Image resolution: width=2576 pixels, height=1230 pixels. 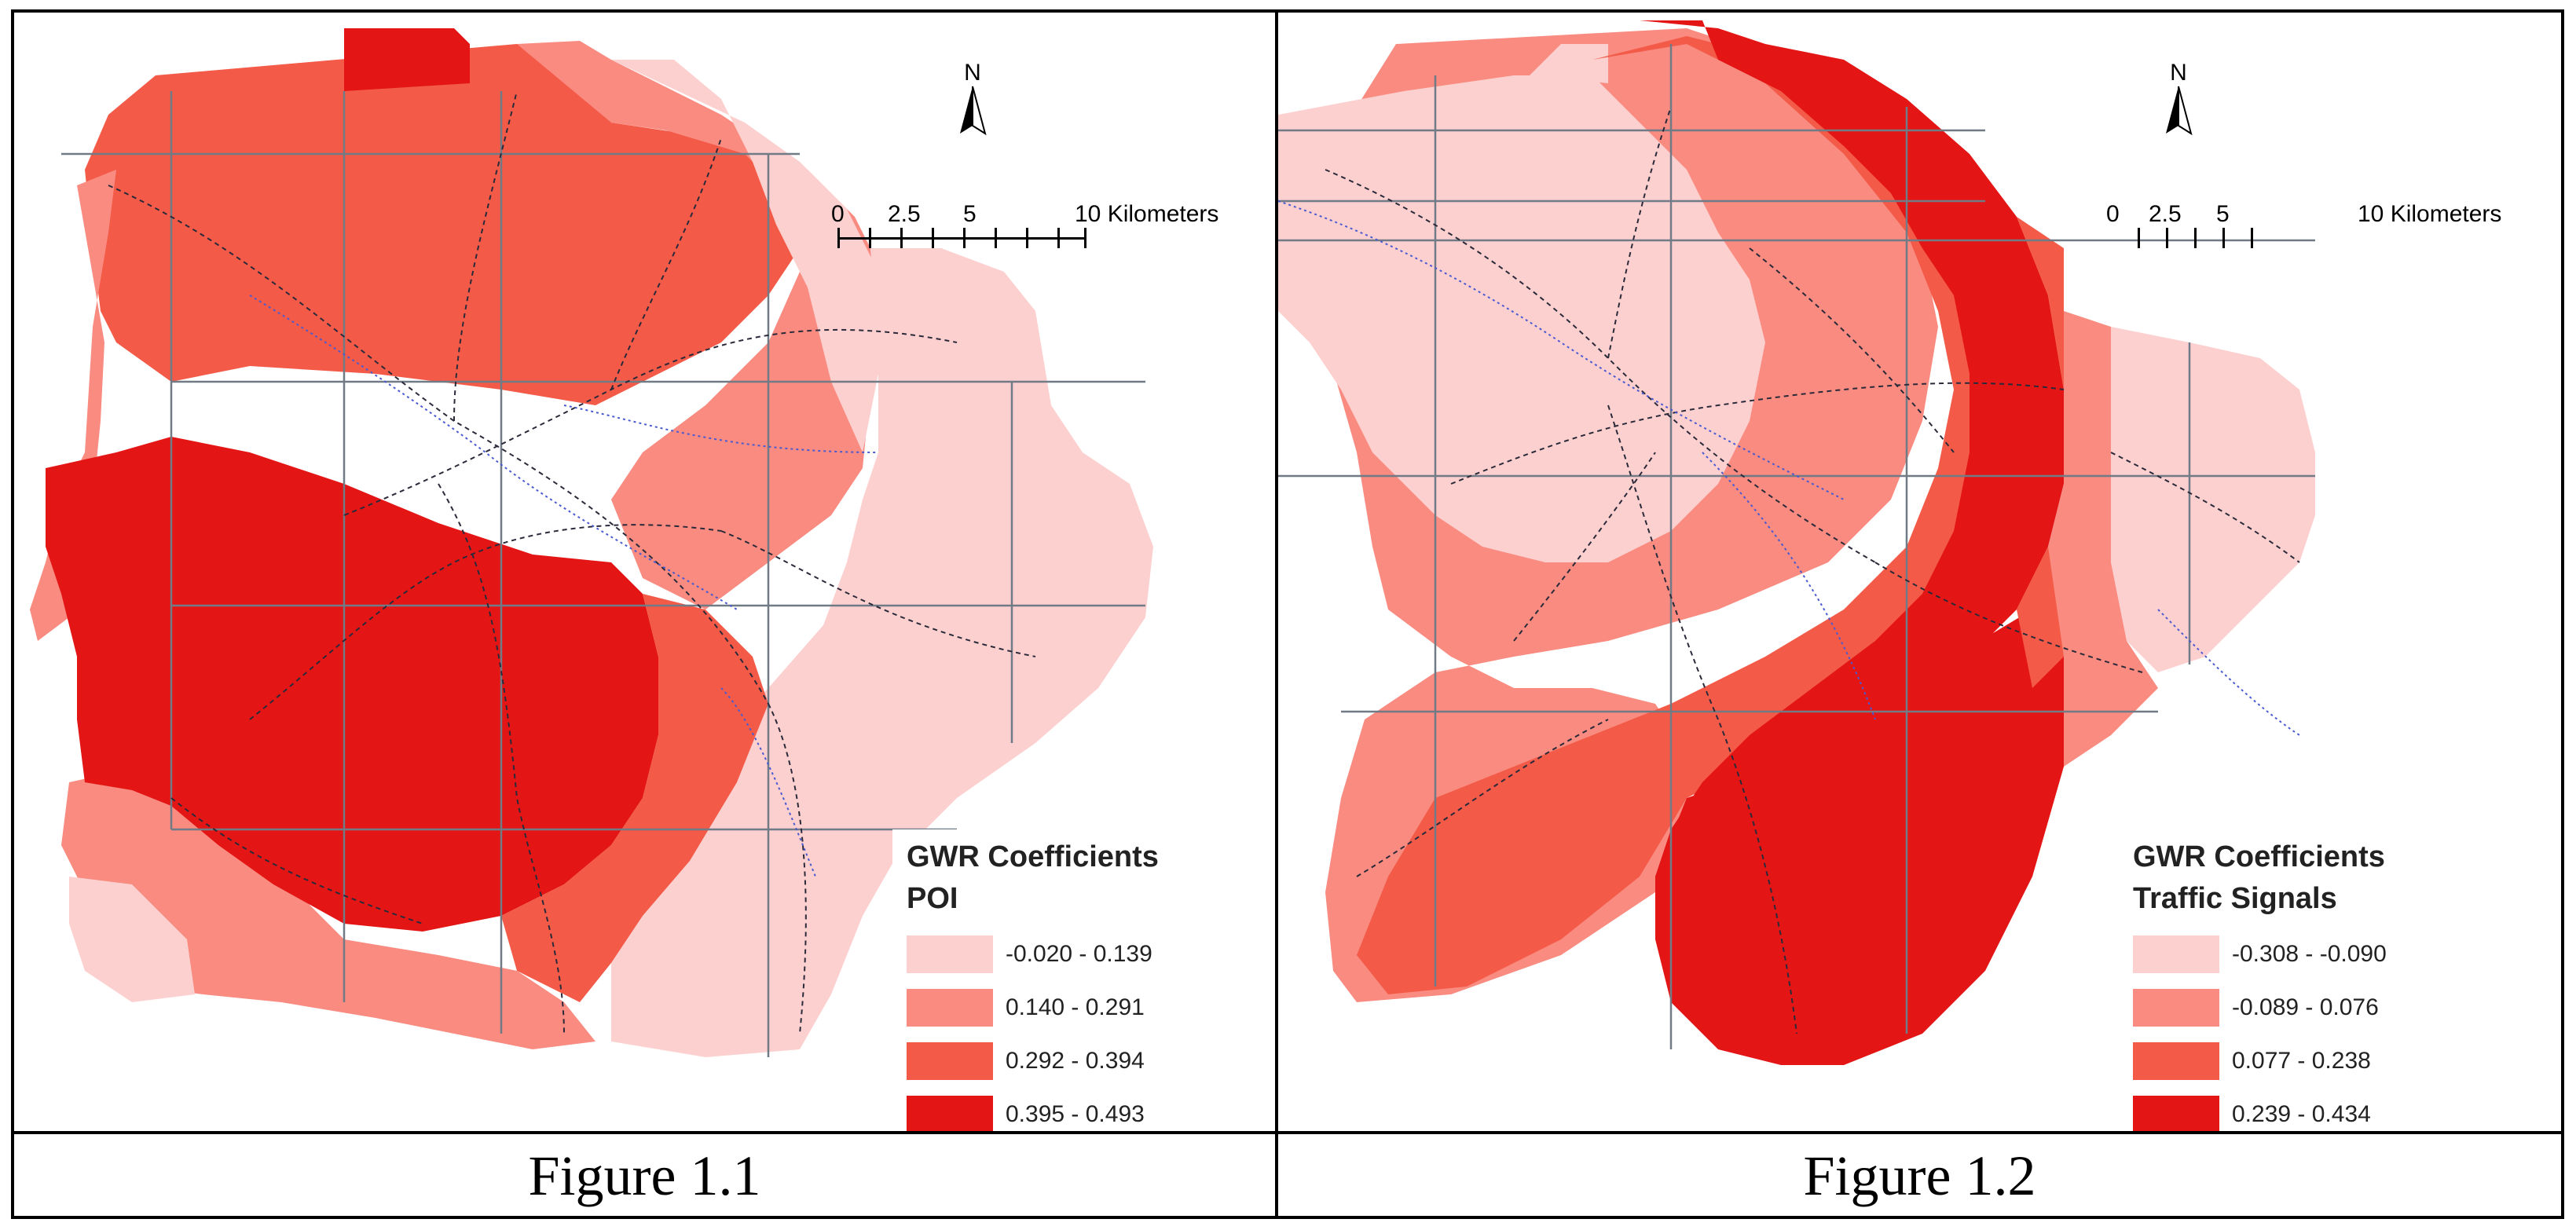 I want to click on legend-item: 0.140 - 0.291, so click(x=1034, y=1007).